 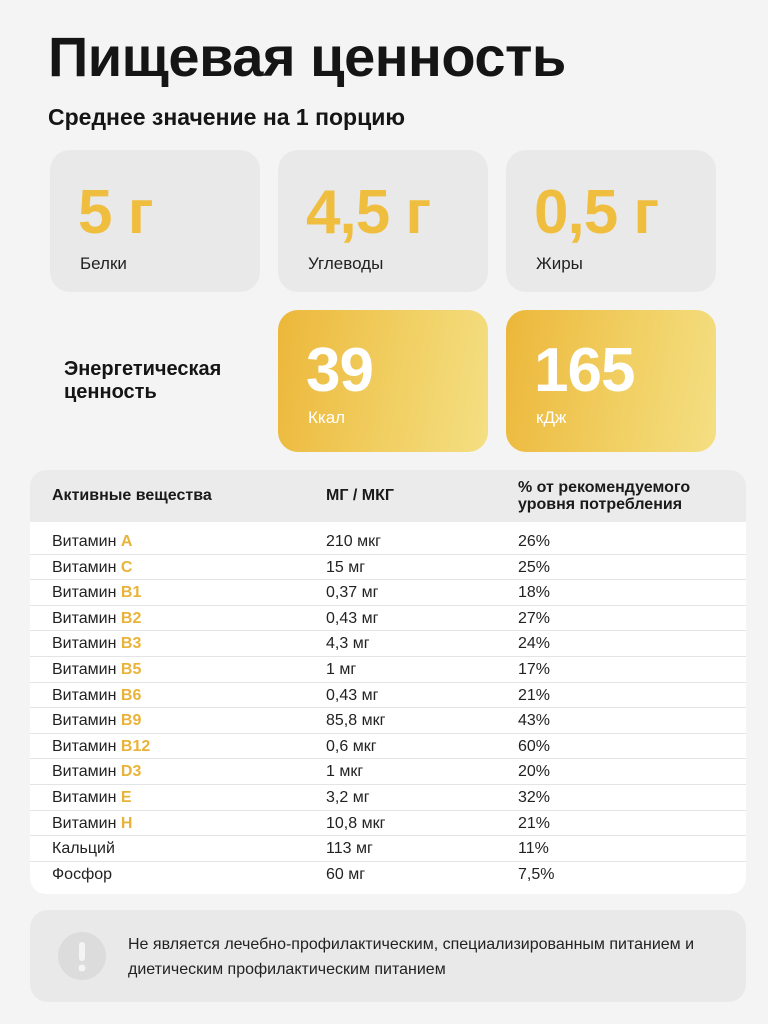 I want to click on substance-percent: 43%, so click(x=534, y=721).